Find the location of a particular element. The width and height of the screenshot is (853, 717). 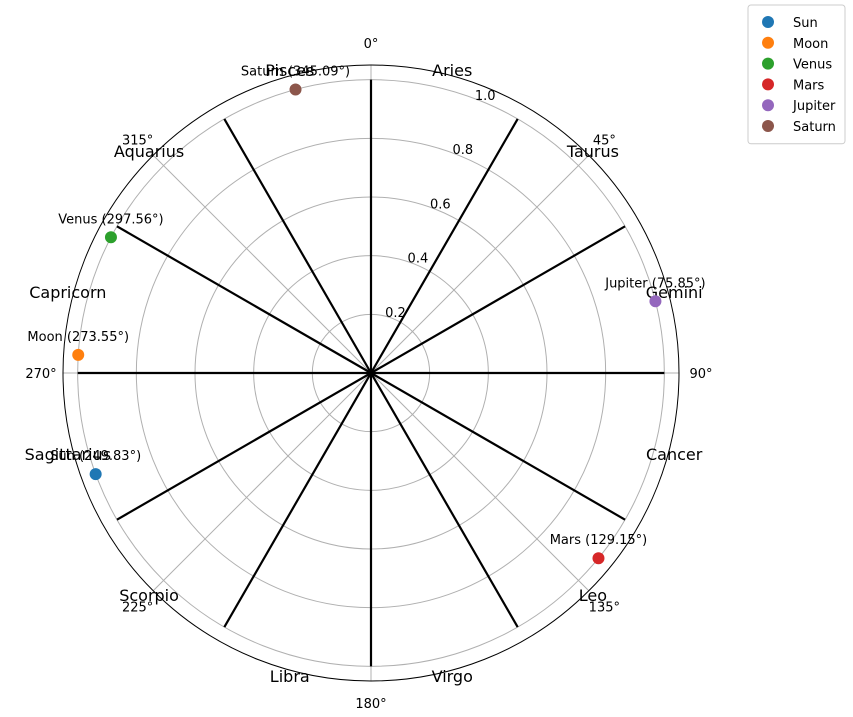

radial-tick-label: 0.6 is located at coordinates (440, 204).